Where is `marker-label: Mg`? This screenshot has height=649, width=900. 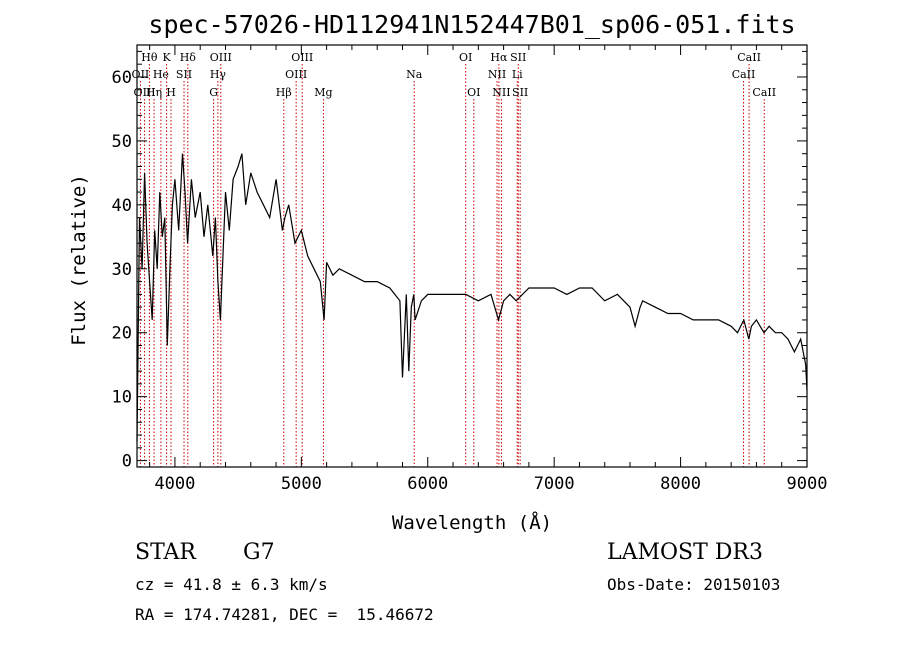 marker-label: Mg is located at coordinates (323, 92).